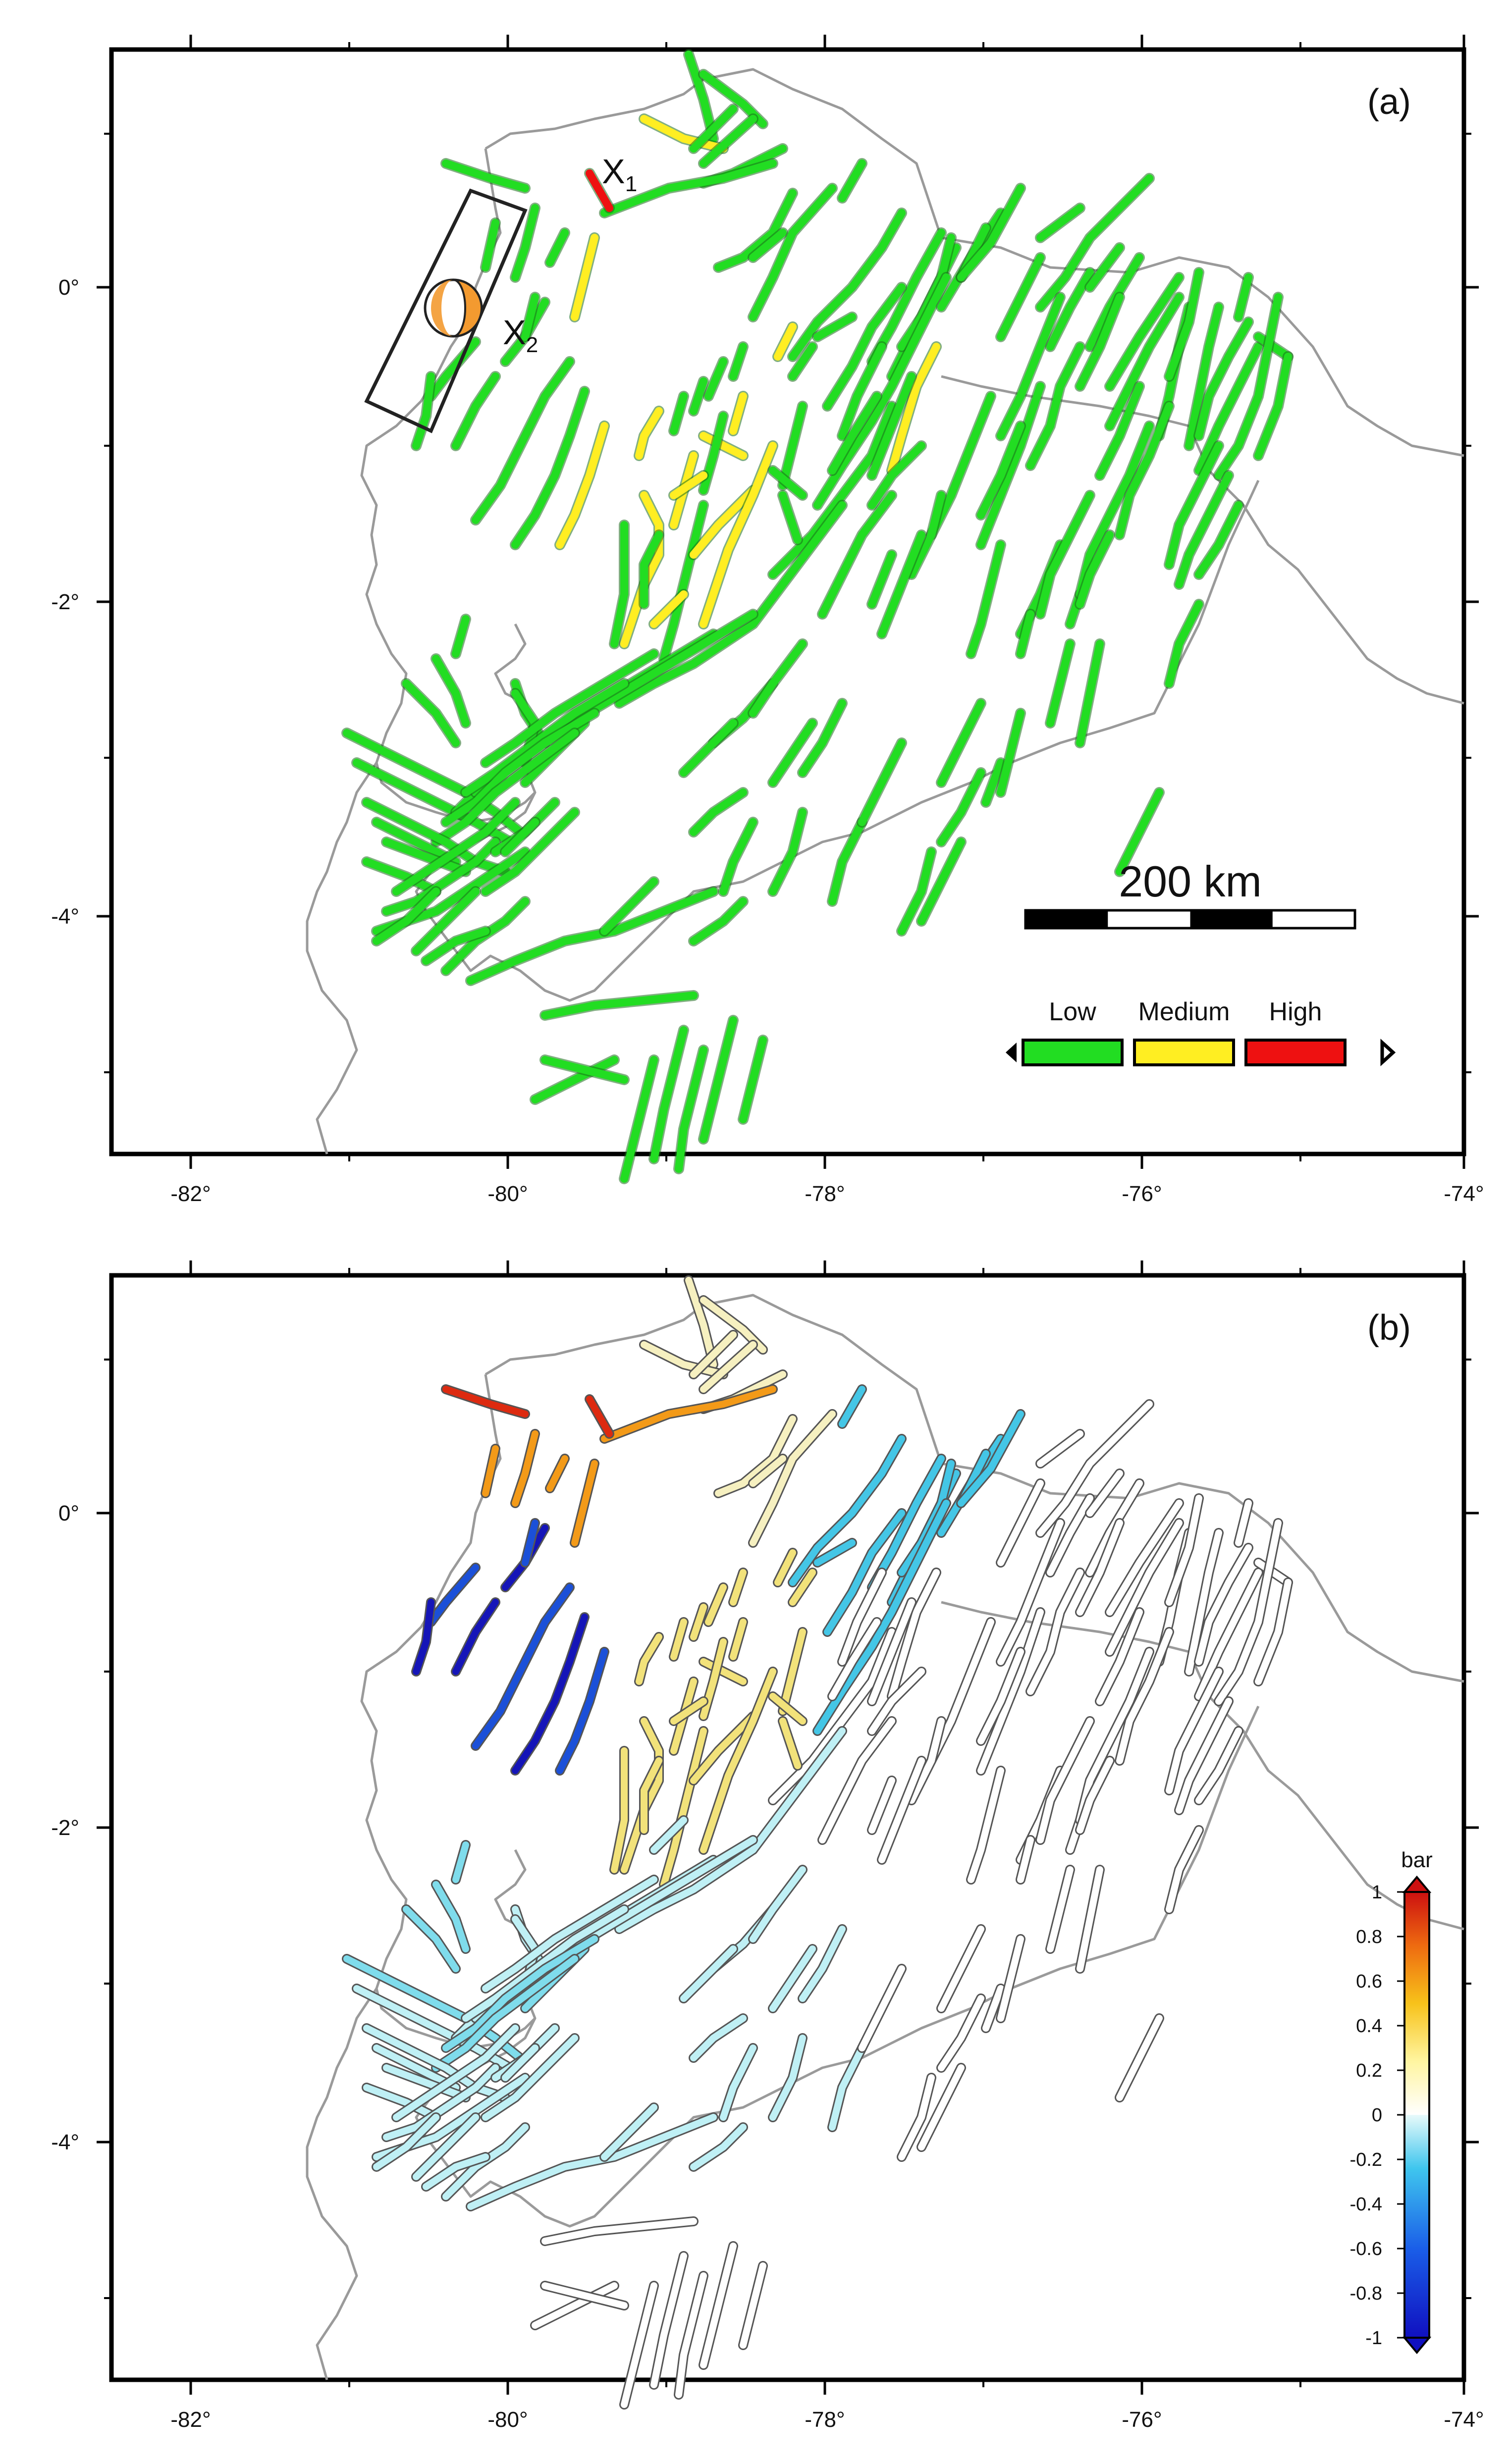 The image size is (1510, 2464). What do you see at coordinates (1373, 2338) in the screenshot?
I see `colorbar-tick-label: -1` at bounding box center [1373, 2338].